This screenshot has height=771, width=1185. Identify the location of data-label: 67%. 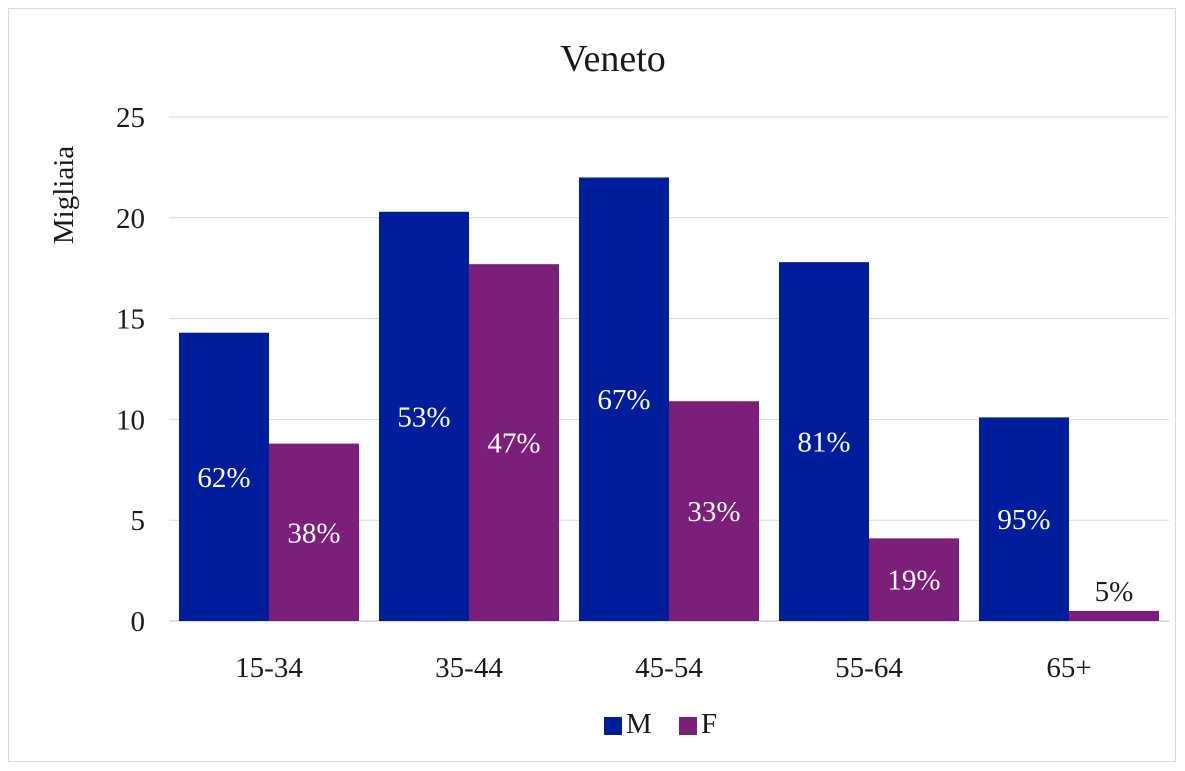
(623, 400).